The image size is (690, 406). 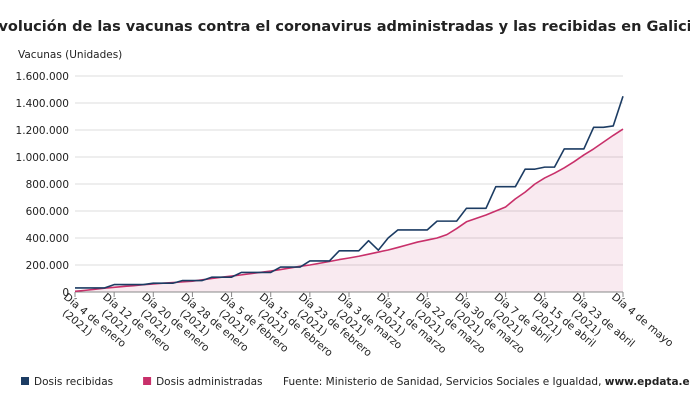 What do you see at coordinates (42, 77) in the screenshot?
I see `y-tick-label: 1.600.000` at bounding box center [42, 77].